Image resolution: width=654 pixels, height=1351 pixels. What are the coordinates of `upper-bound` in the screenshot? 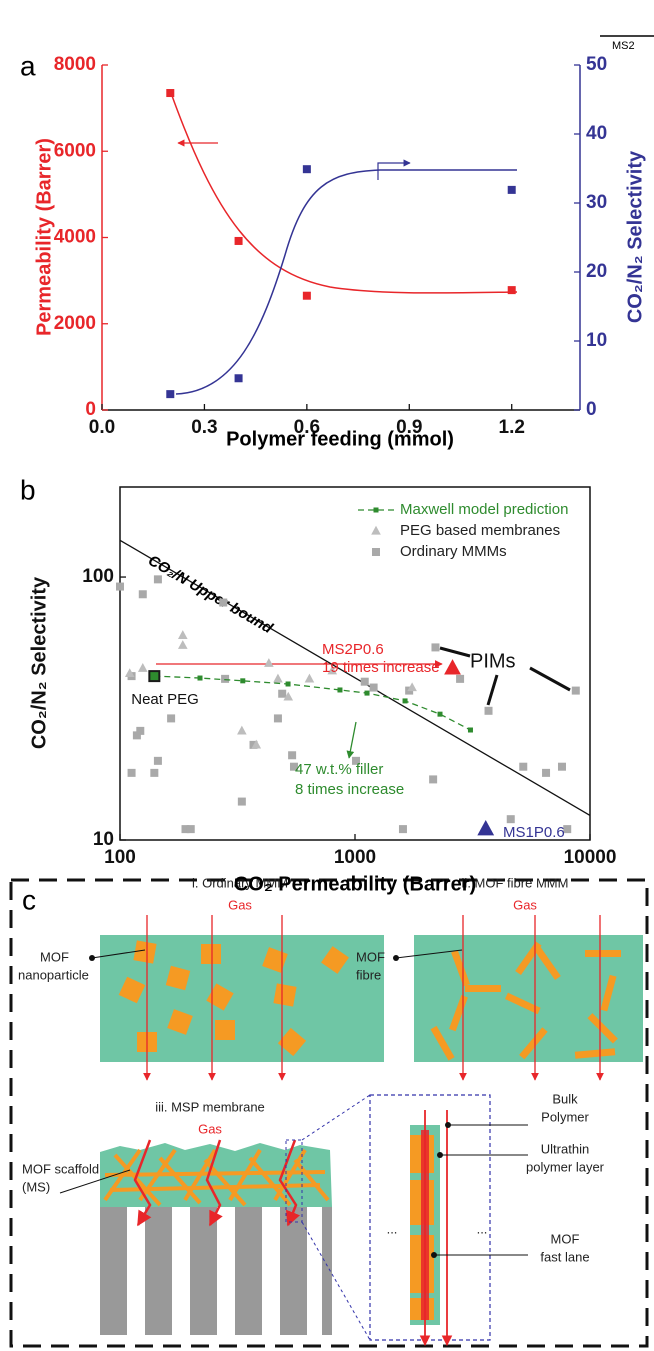 It's located at (355, 677).